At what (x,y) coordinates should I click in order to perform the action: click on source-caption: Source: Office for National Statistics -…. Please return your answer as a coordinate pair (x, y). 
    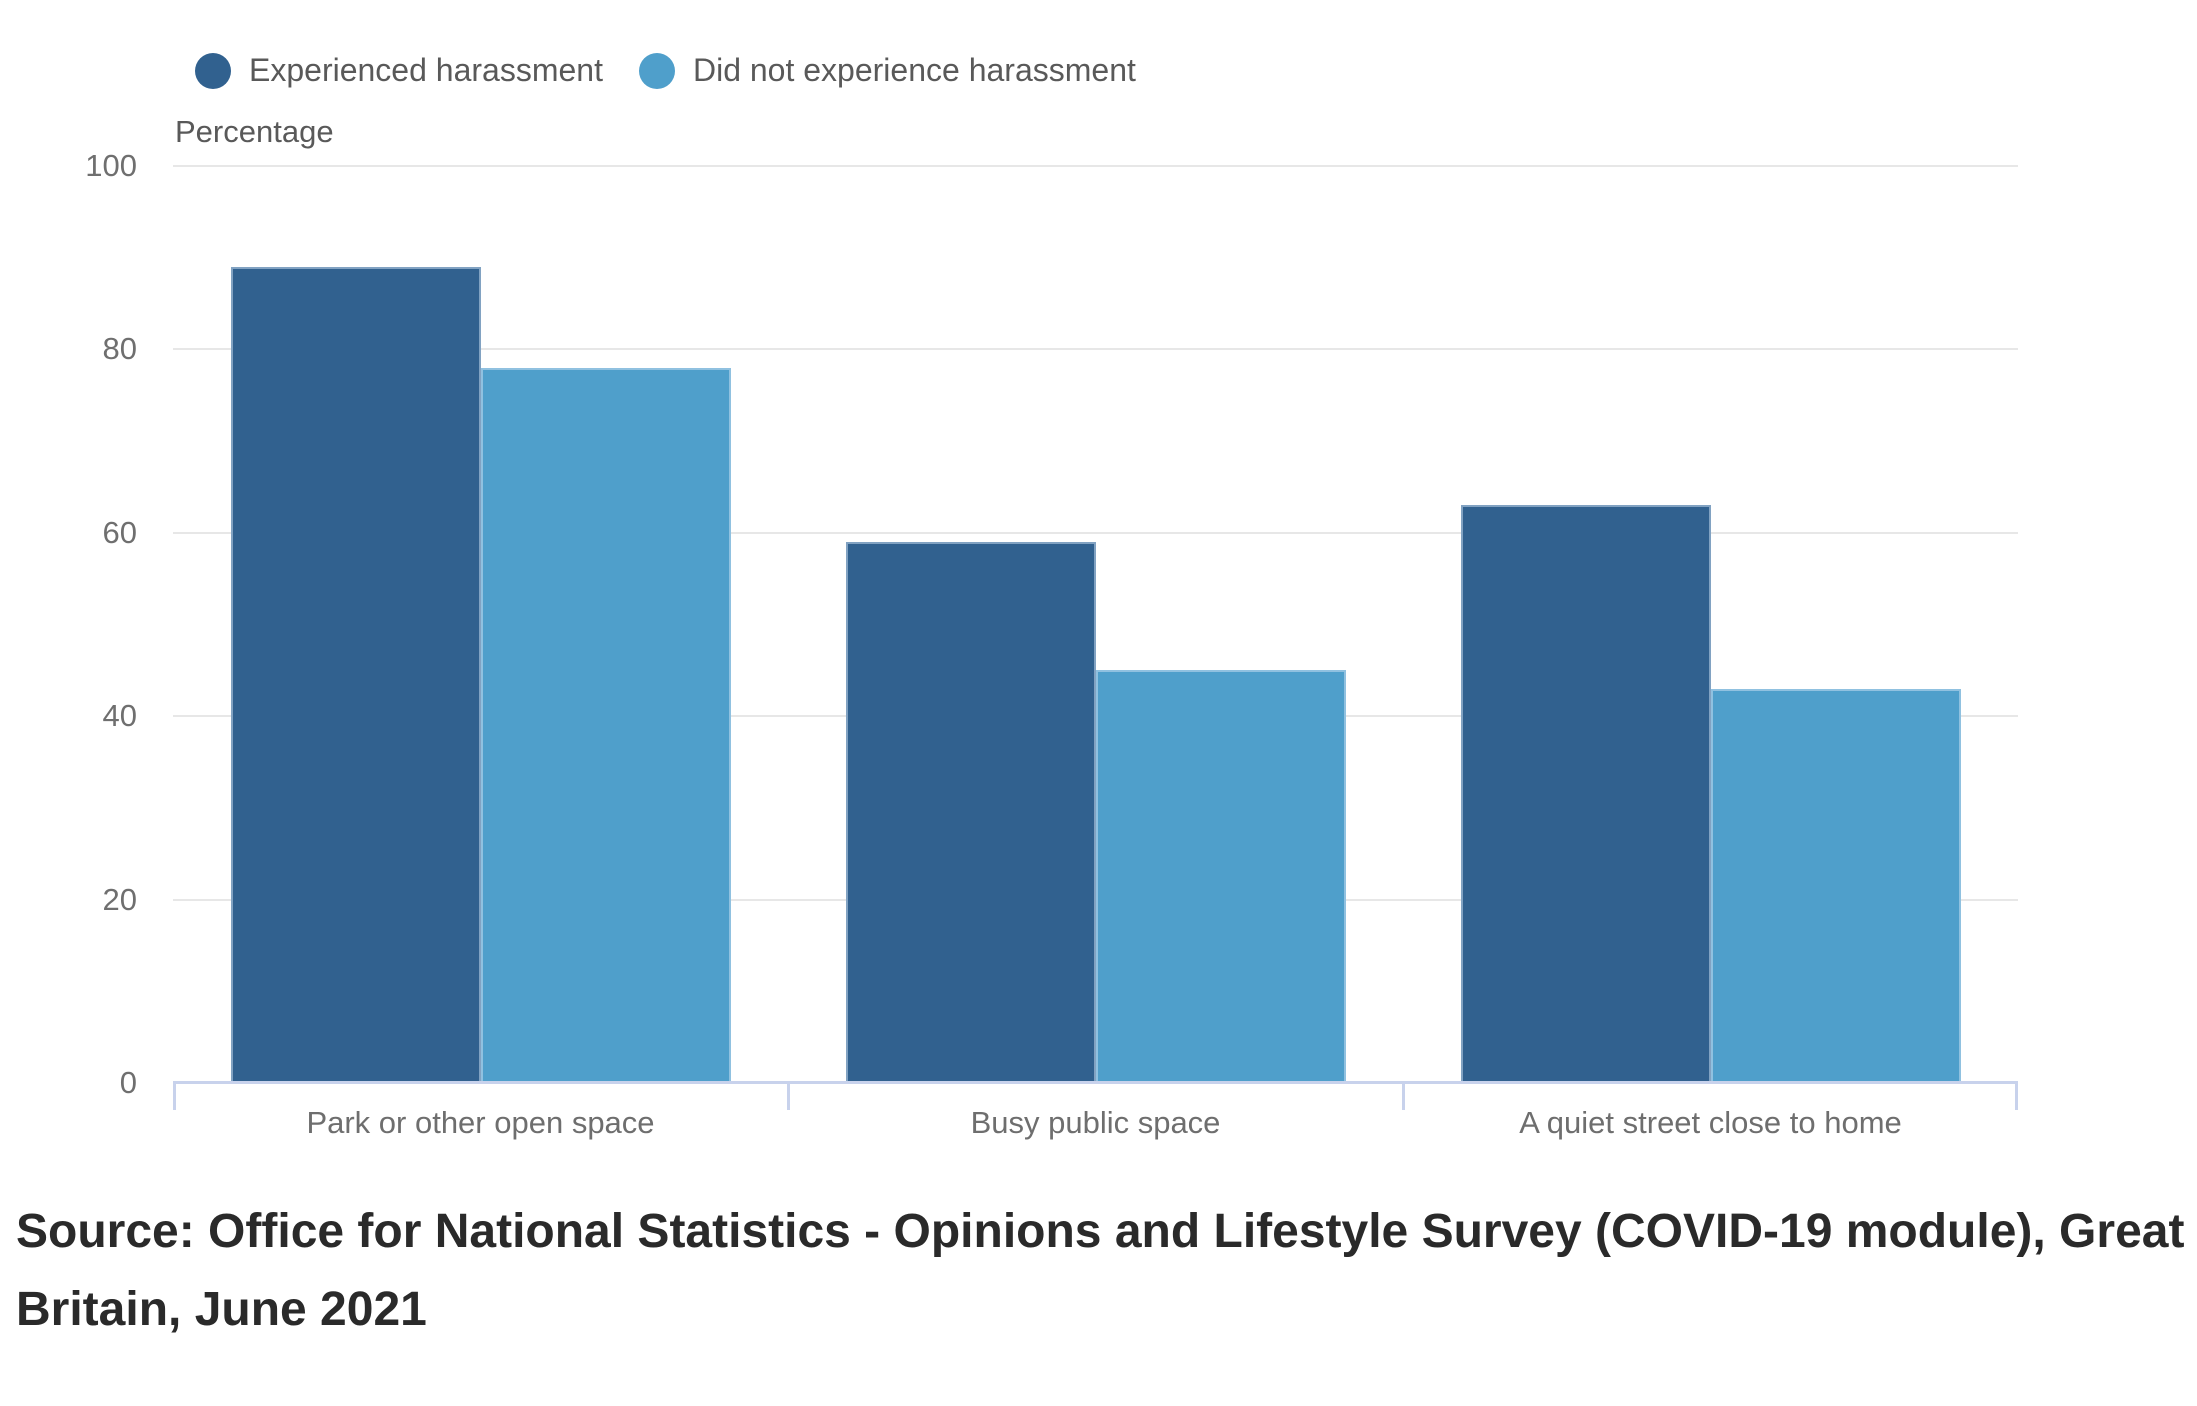
    Looking at the image, I should click on (1100, 1271).